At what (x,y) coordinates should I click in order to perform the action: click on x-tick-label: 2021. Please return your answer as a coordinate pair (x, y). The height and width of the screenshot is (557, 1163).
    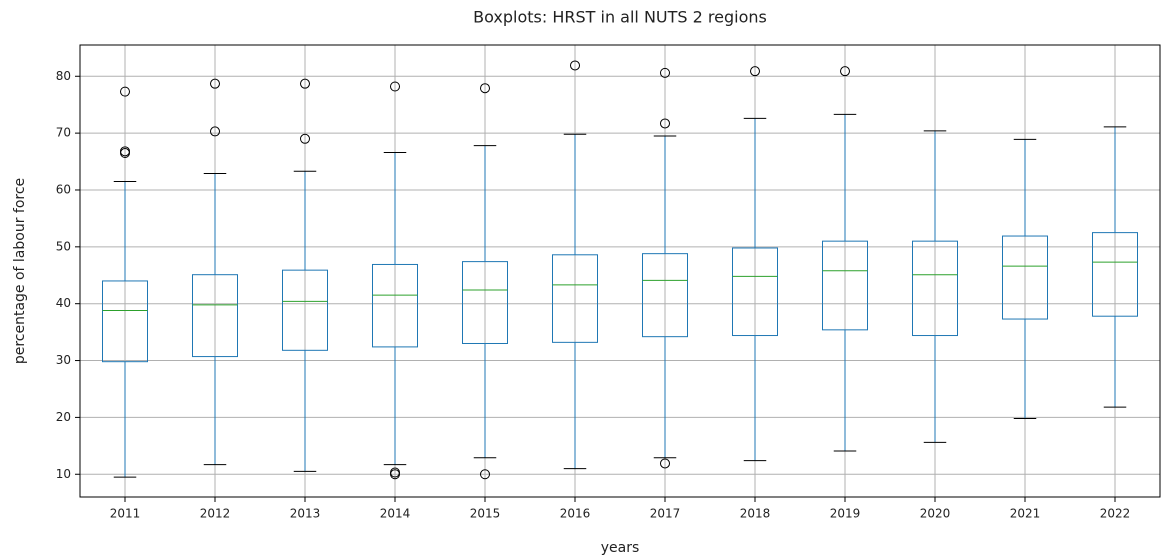
    Looking at the image, I should click on (1025, 514).